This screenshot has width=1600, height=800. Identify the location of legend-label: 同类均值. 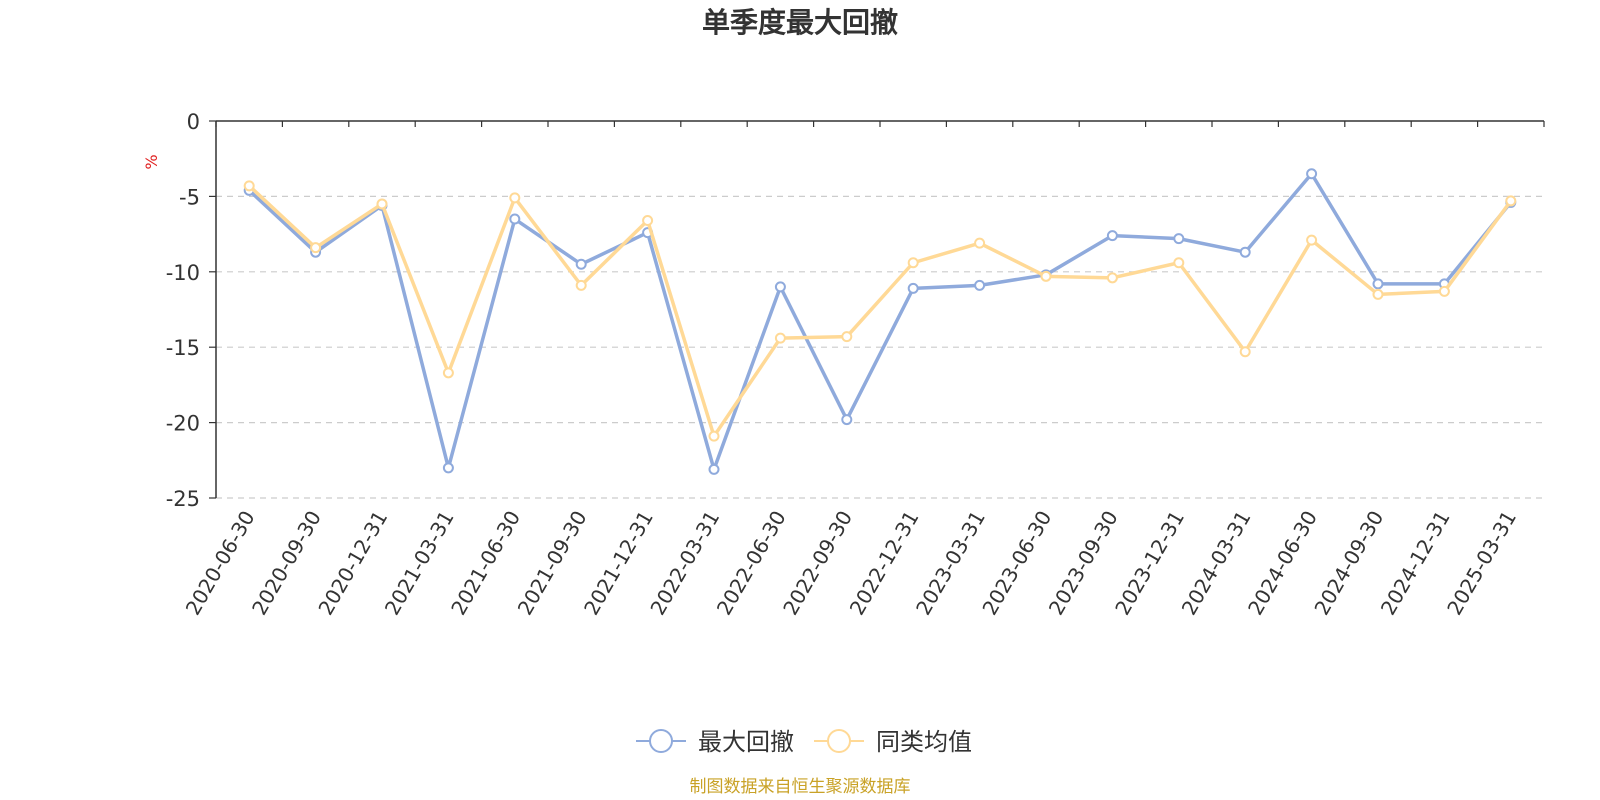
(924, 742).